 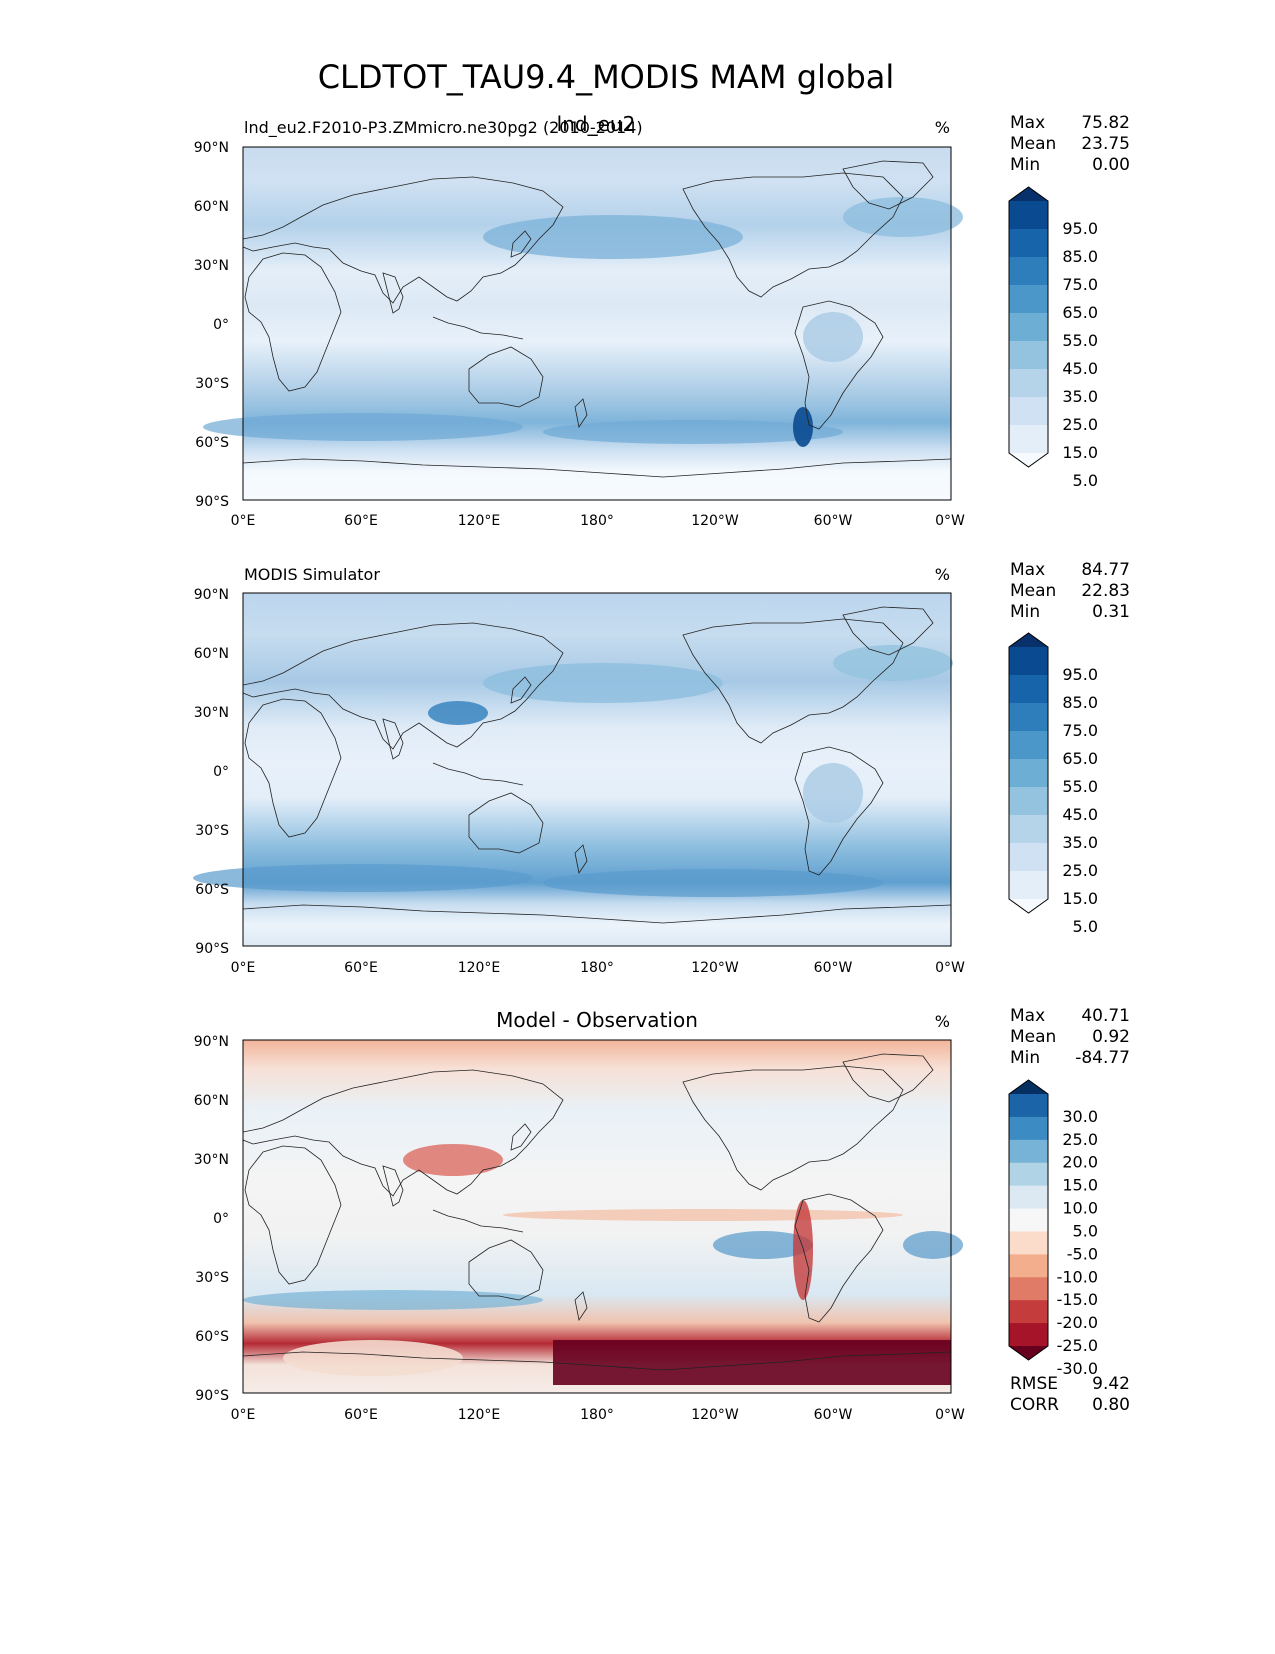 I want to click on stat-label: Min, so click(x=1025, y=165).